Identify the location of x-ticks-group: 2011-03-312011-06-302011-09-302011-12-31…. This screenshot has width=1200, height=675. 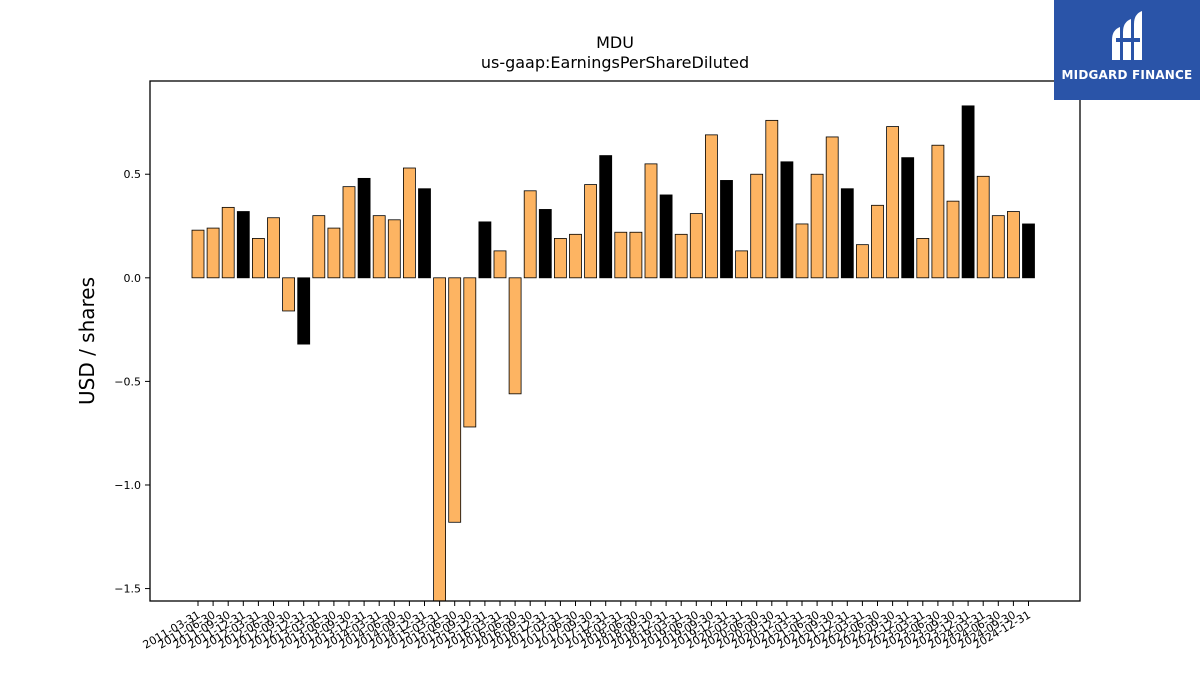
(587, 626).